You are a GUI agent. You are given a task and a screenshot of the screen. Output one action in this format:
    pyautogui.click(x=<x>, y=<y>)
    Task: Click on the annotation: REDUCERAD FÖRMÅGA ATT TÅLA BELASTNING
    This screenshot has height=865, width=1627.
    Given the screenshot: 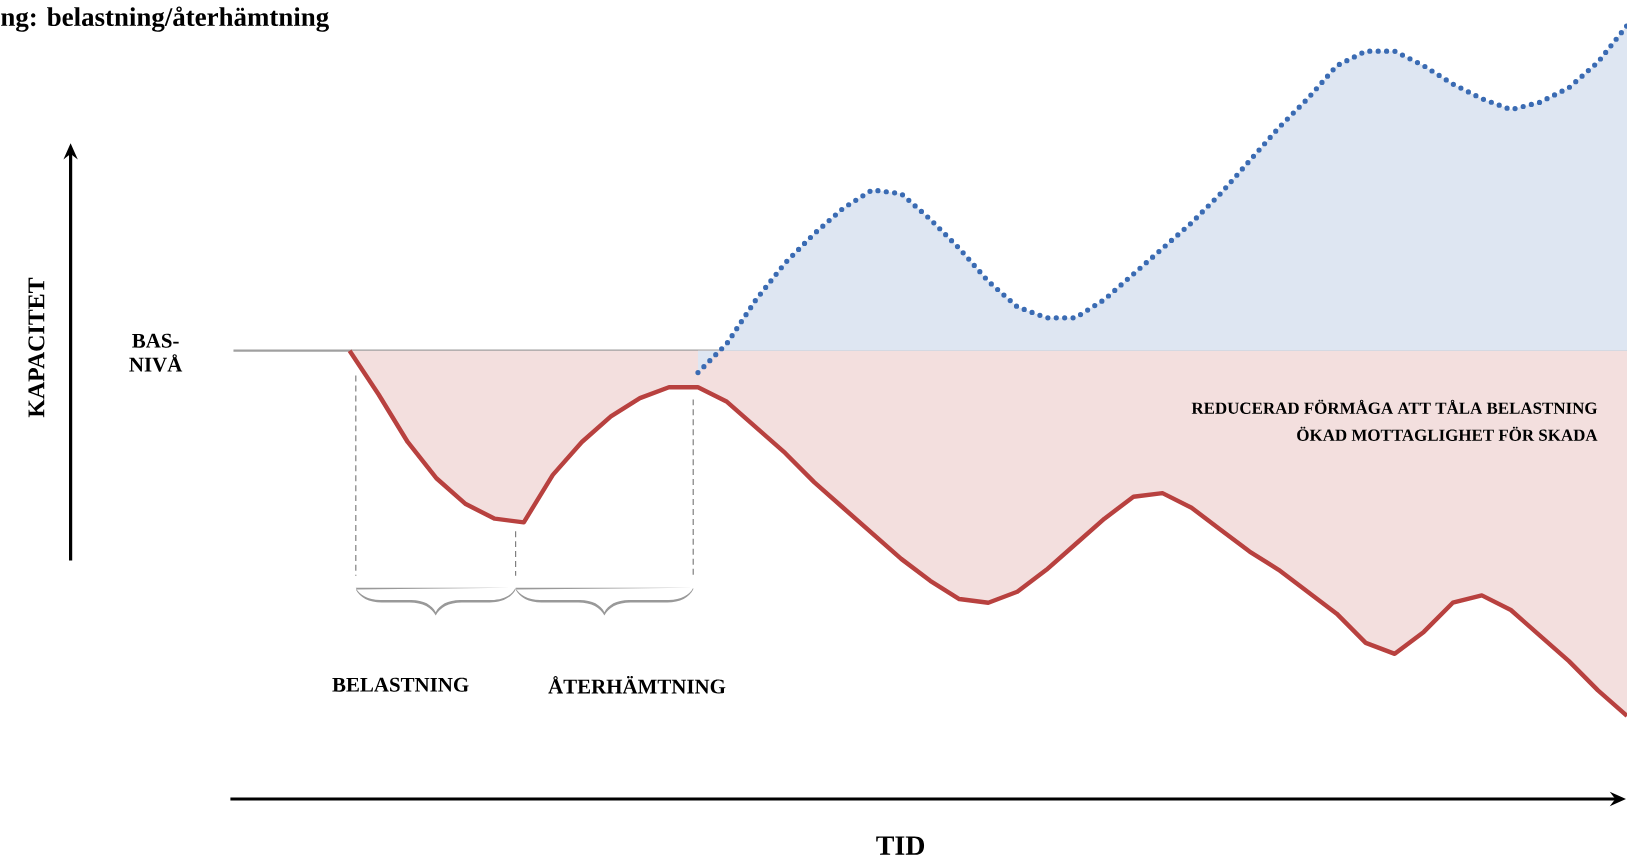 What is the action you would take?
    pyautogui.click(x=1394, y=406)
    